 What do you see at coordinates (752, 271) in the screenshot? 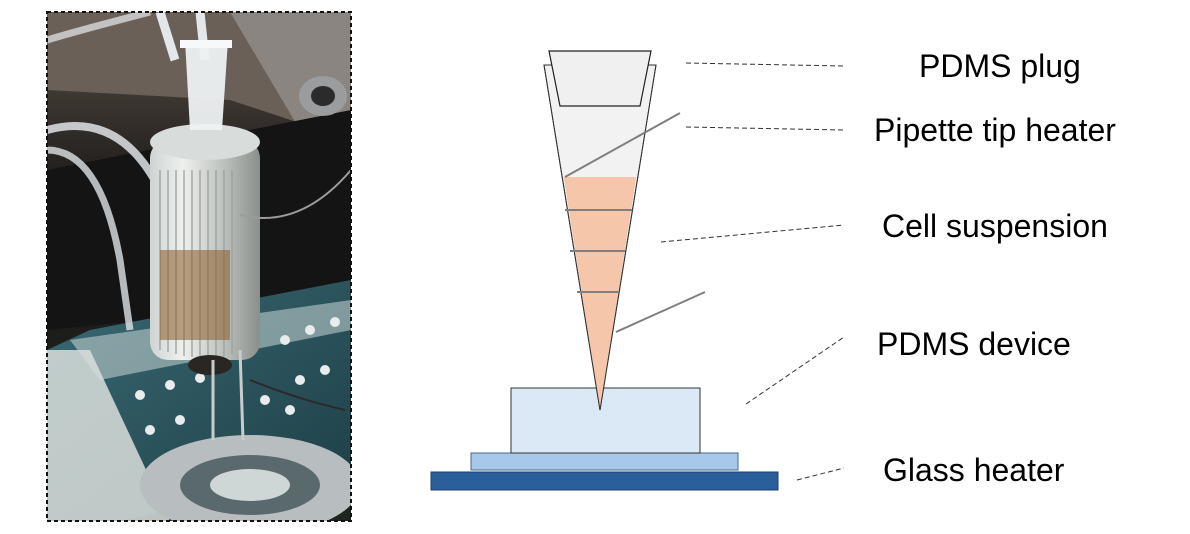
I see `leader-lines` at bounding box center [752, 271].